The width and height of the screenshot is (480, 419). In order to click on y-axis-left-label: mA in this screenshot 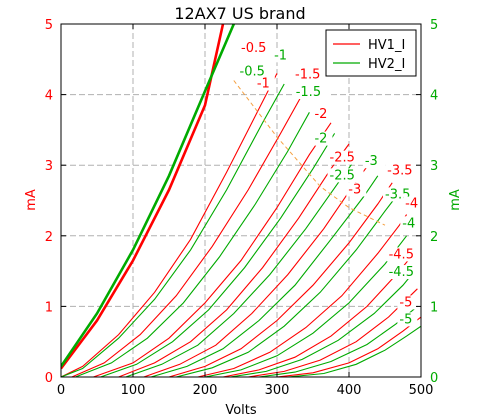, I will do `click(31, 200)`.